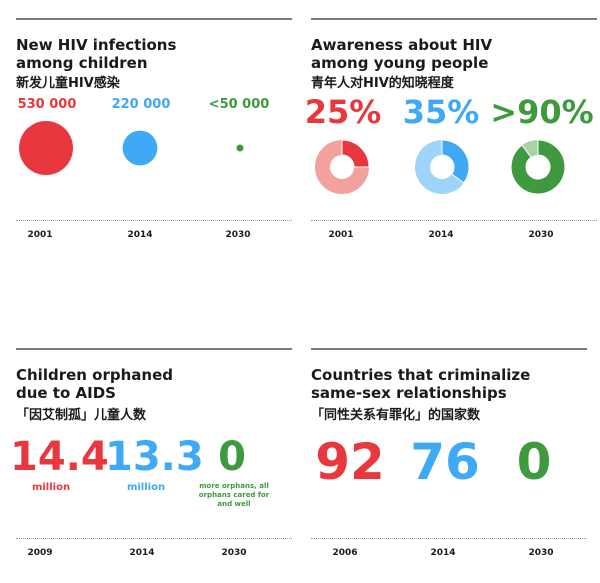 The height and width of the screenshot is (583, 600). What do you see at coordinates (95, 375) in the screenshot?
I see `panel-title-line-1: Children orphaned` at bounding box center [95, 375].